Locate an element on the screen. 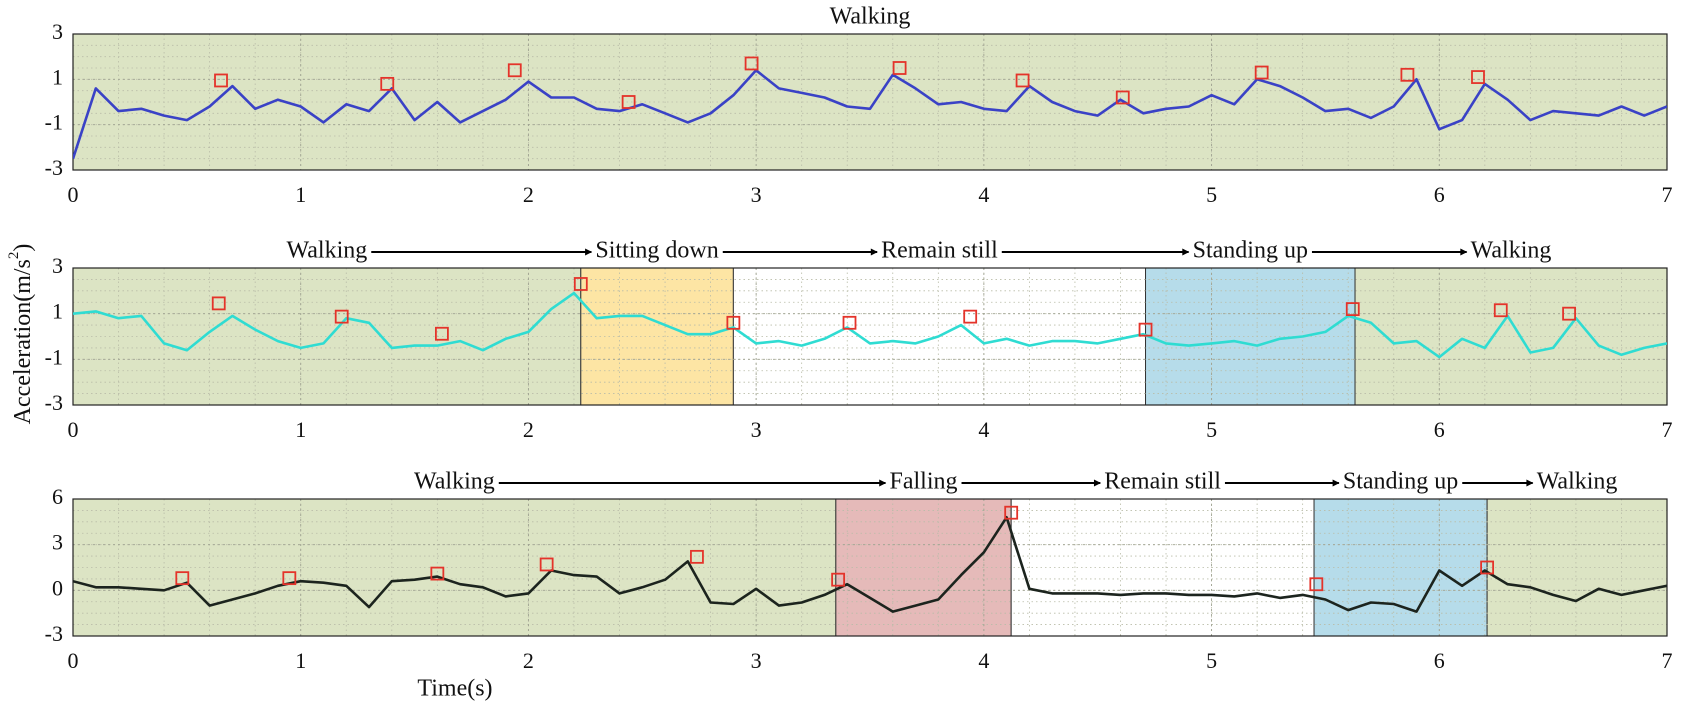  y-label-text: Acceleration(m/s is located at coordinates (23, 341).